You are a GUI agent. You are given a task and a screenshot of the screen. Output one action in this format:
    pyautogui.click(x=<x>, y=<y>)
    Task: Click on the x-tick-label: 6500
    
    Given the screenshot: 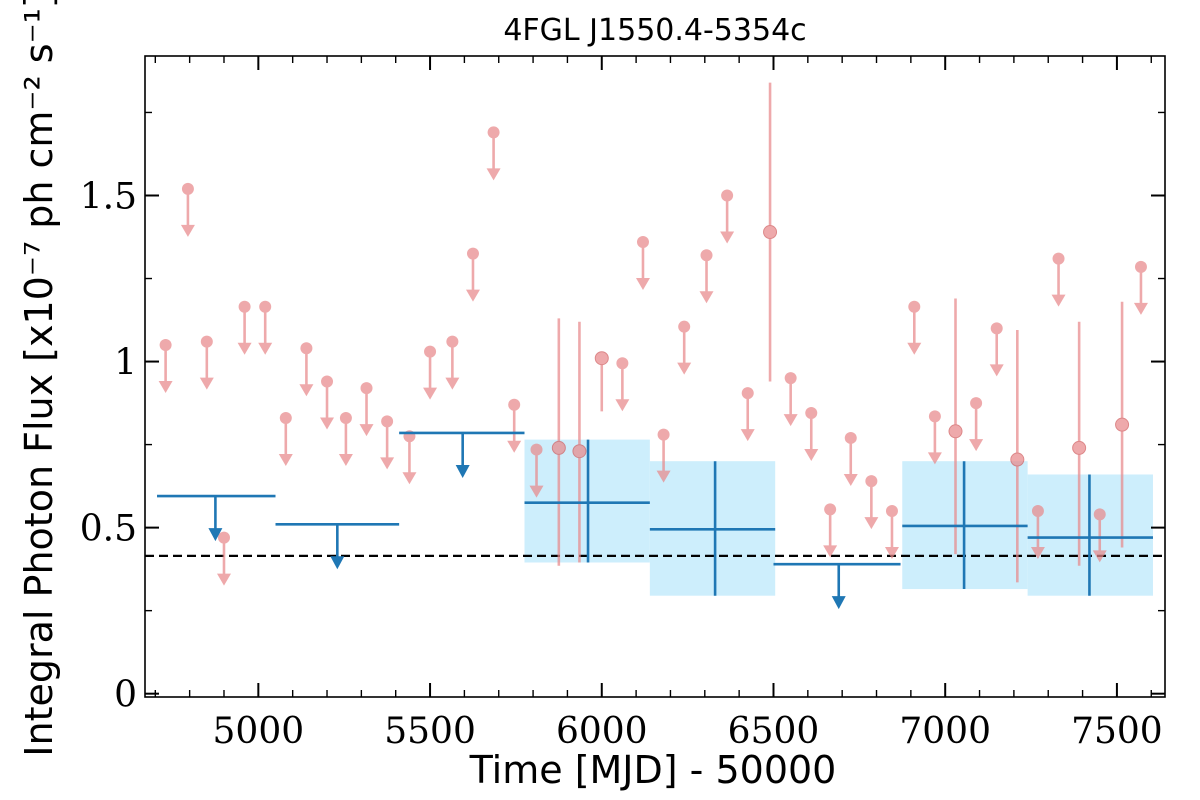 What is the action you would take?
    pyautogui.click(x=774, y=731)
    